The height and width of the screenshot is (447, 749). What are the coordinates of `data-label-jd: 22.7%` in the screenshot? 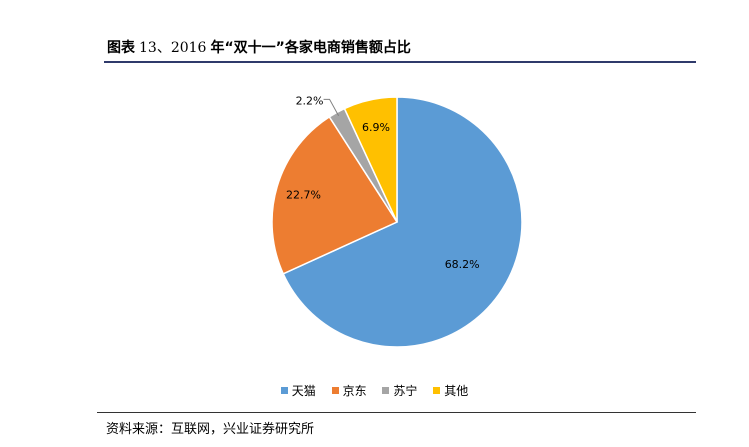 It's located at (303, 195).